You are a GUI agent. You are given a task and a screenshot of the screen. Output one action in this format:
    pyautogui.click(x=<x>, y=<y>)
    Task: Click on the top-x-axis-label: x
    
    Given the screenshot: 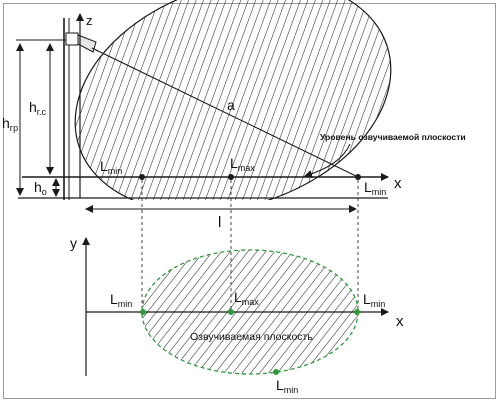 What is the action you would take?
    pyautogui.click(x=400, y=321)
    